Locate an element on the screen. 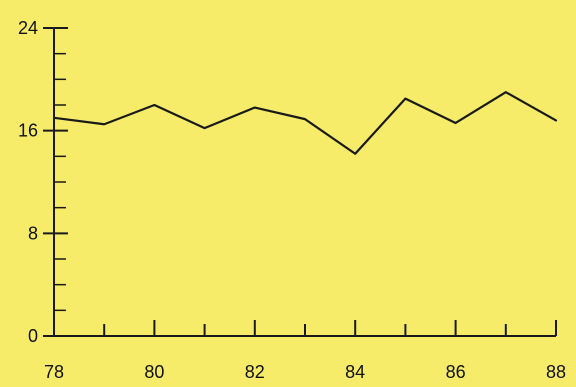 Image resolution: width=576 pixels, height=387 pixels. x-ticks is located at coordinates (305, 328).